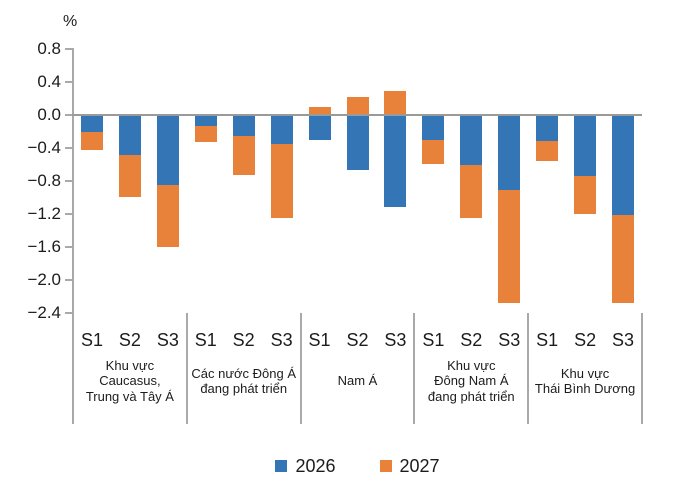 The width and height of the screenshot is (680, 493). Describe the element at coordinates (44, 312) in the screenshot. I see `y-axis-tick-label: −2.4` at that location.